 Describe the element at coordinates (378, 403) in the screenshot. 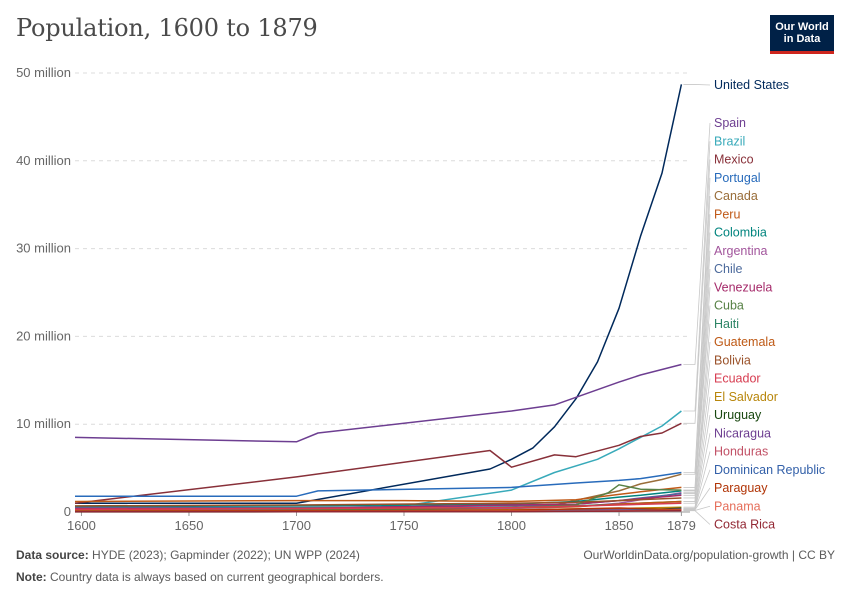

I see `series-line-spain` at that location.